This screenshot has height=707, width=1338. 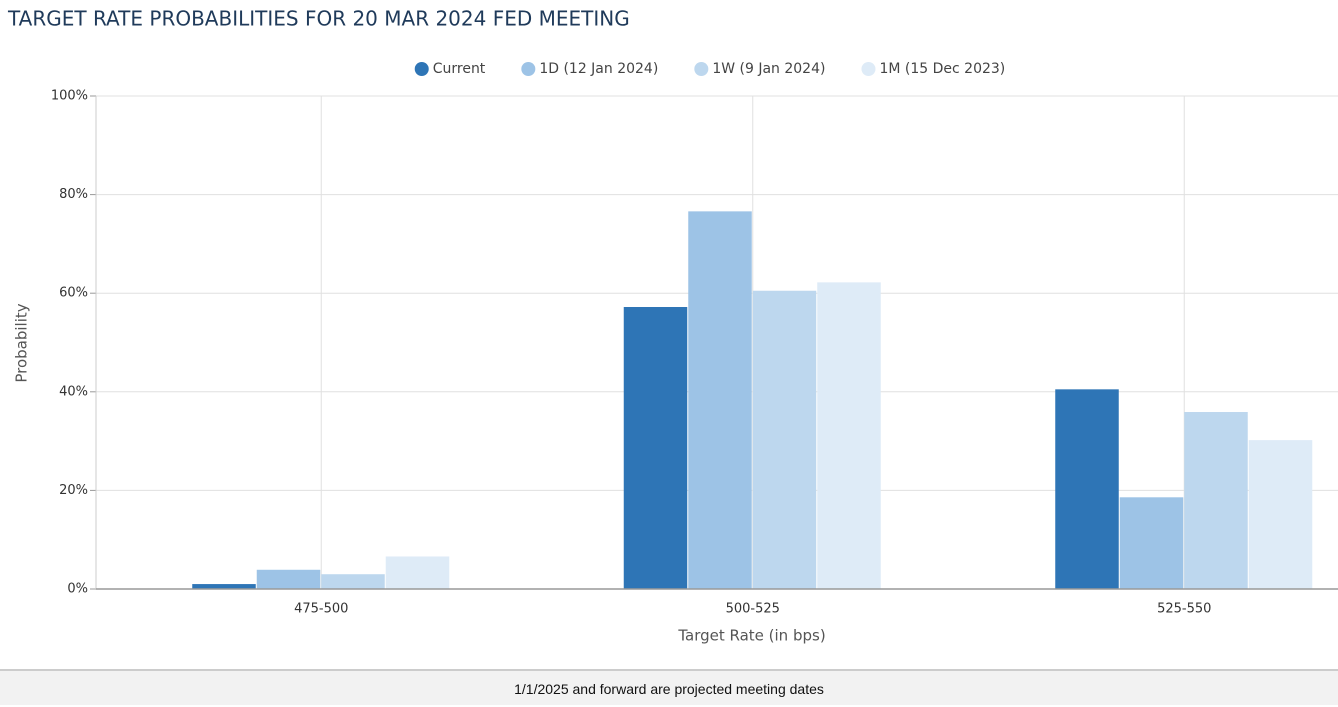 I want to click on legend-label: Current, so click(x=459, y=69).